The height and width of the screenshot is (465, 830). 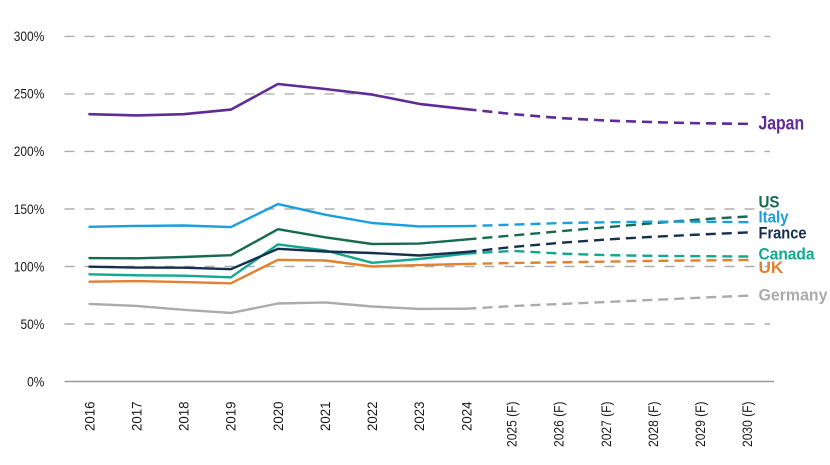 I want to click on svg-text: Germany, so click(x=794, y=294).